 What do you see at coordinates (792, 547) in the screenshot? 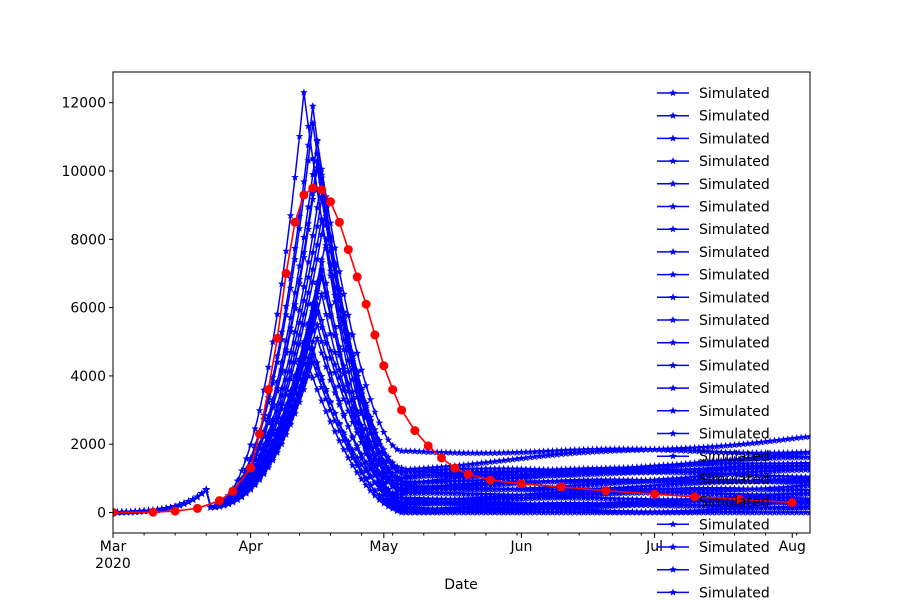
I see `x-tick-label: Aug` at bounding box center [792, 547].